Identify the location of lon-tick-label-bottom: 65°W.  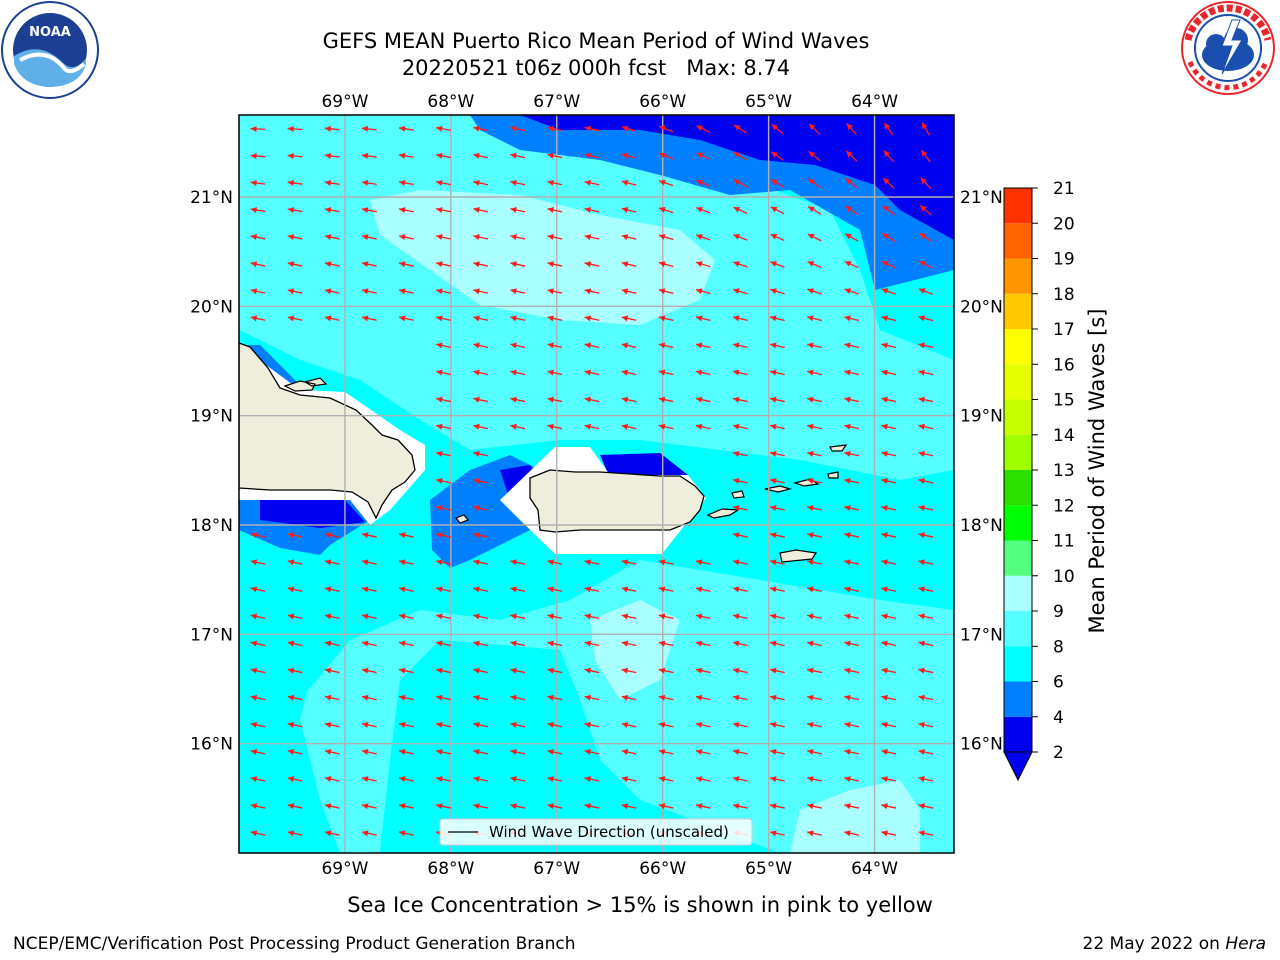
(768, 869).